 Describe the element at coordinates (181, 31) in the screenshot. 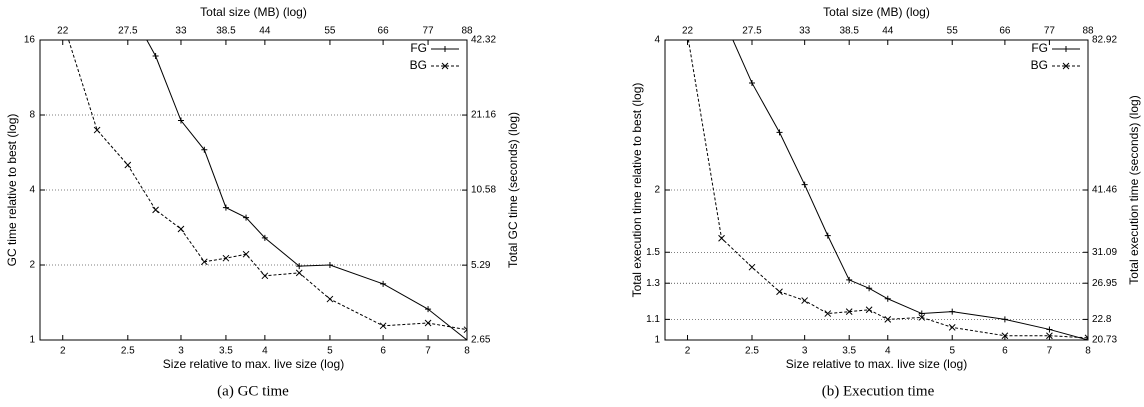

I see `x2-tick-label: 33` at that location.